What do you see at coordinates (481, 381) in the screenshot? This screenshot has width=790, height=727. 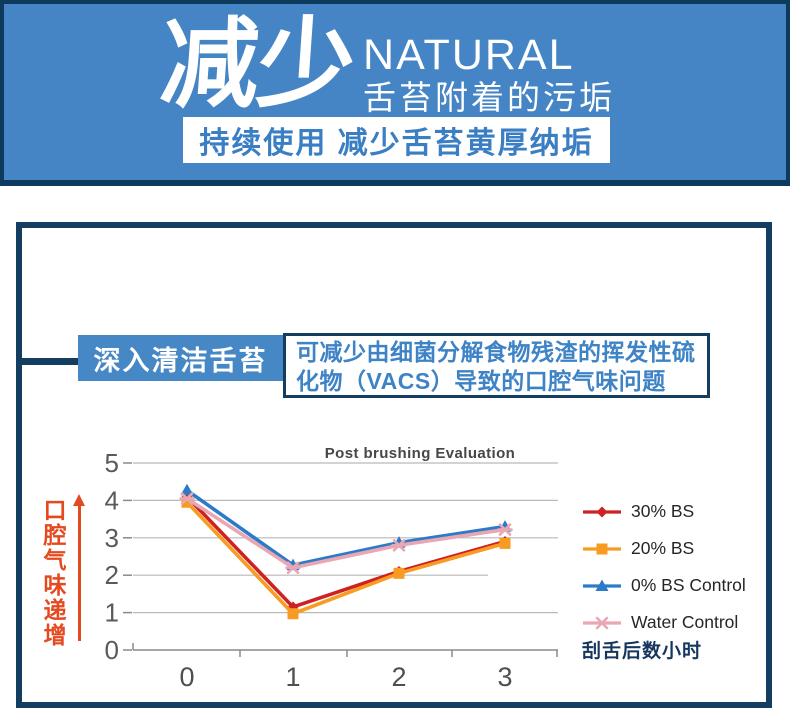 I see `section-description-line2: 化物（VACS）导致的口腔气味问题` at bounding box center [481, 381].